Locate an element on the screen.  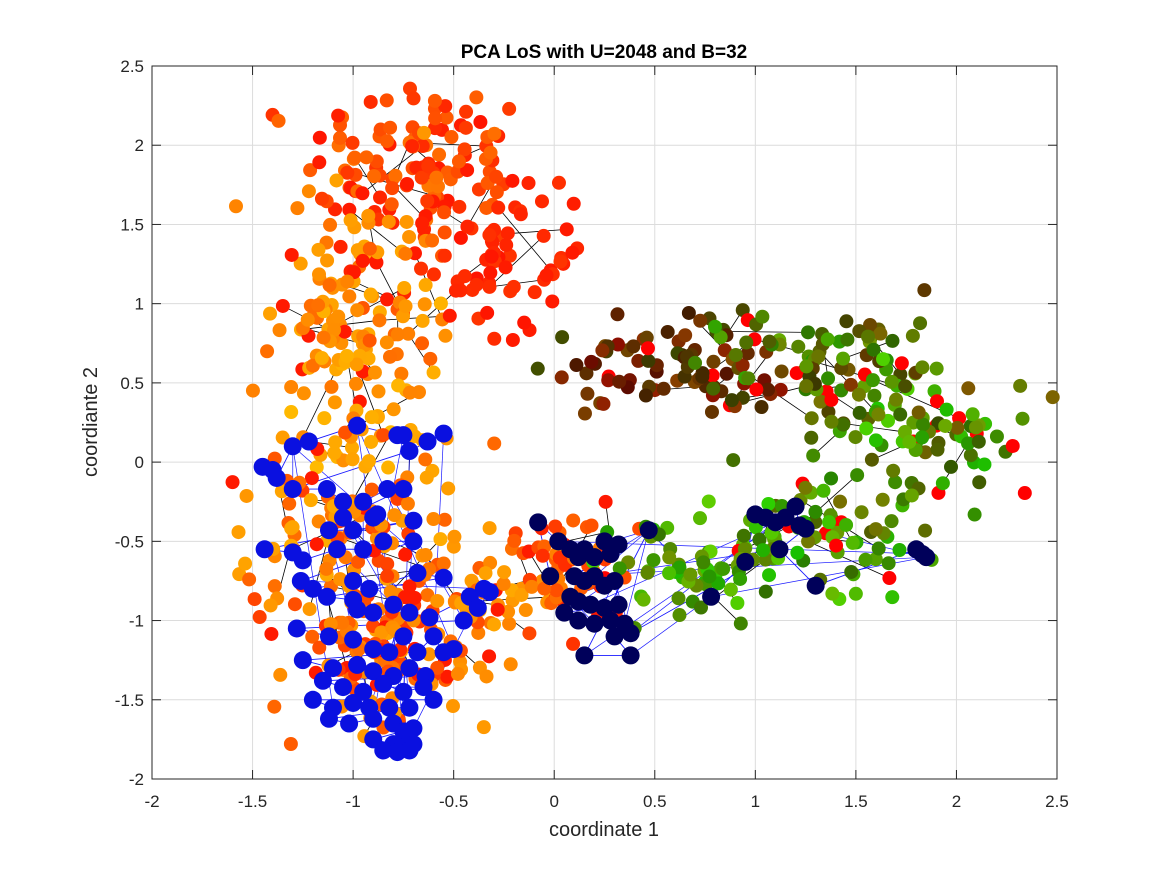
y-tick-label: -2 is located at coordinates (136, 779).